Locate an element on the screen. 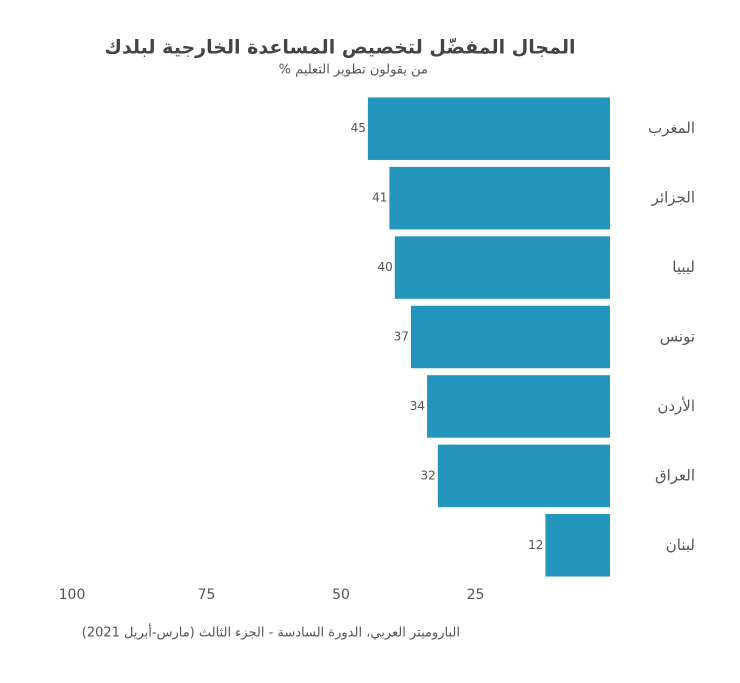 The image size is (740, 683). y-tick-label: الأردن is located at coordinates (676, 405).